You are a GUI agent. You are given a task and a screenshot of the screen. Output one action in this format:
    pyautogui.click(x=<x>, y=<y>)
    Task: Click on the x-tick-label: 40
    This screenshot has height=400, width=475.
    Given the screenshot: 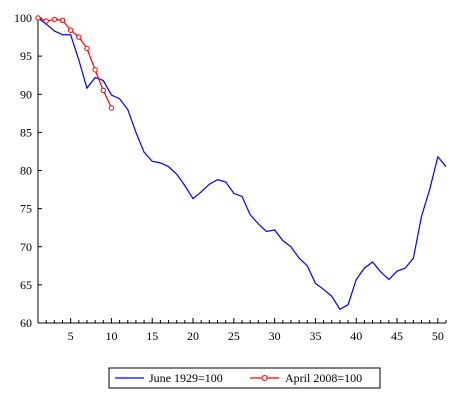 What is the action you would take?
    pyautogui.click(x=356, y=336)
    